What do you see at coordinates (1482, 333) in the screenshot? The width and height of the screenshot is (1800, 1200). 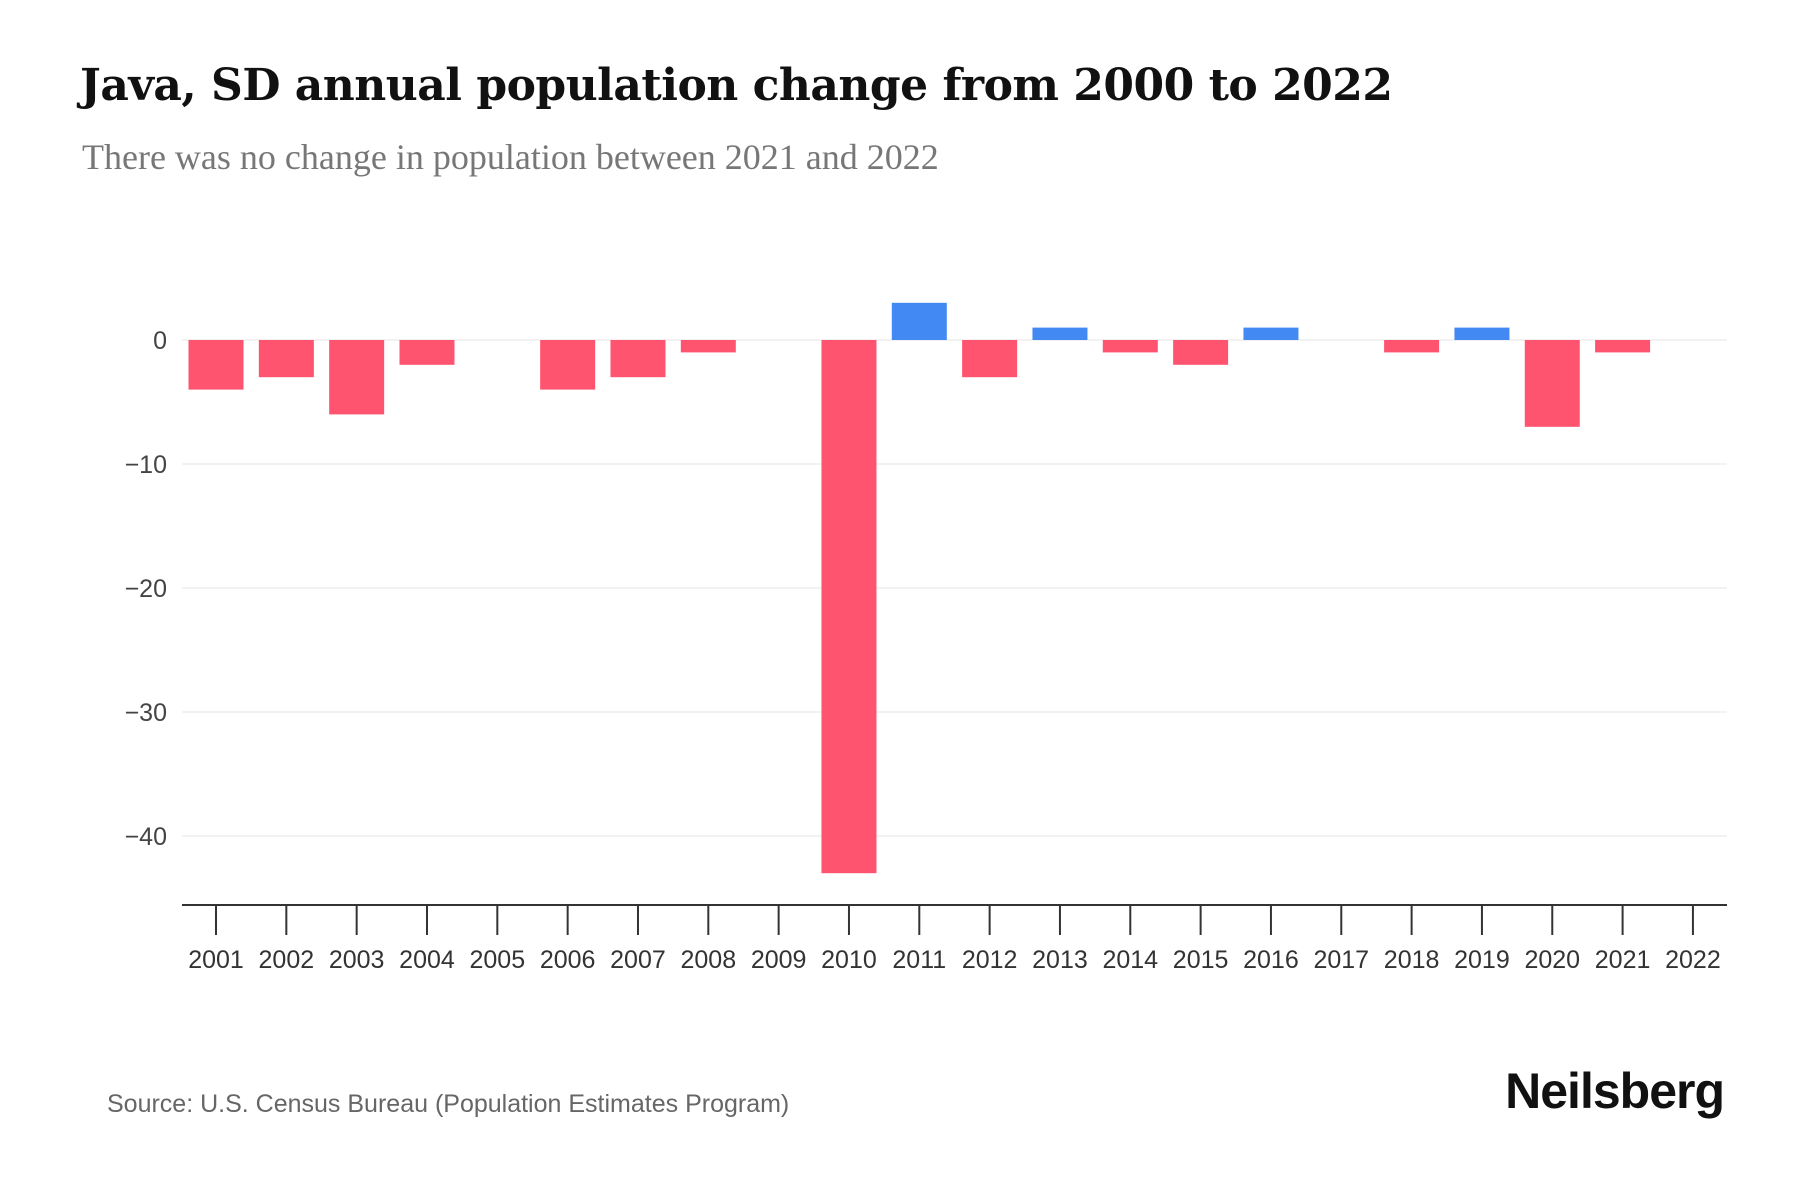 I see `bar-2019` at bounding box center [1482, 333].